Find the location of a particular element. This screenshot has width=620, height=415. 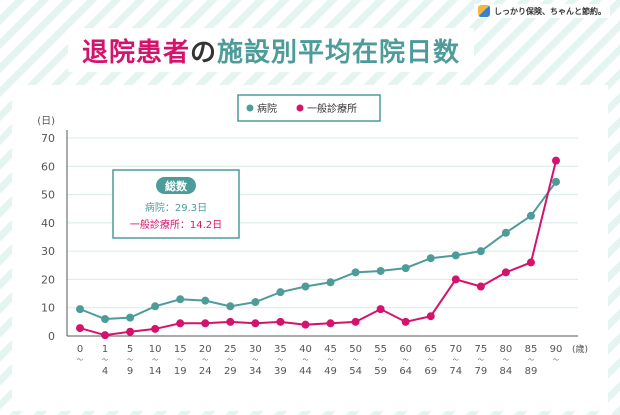

x-tick-label-bottom-8: 39 is located at coordinates (280, 371).